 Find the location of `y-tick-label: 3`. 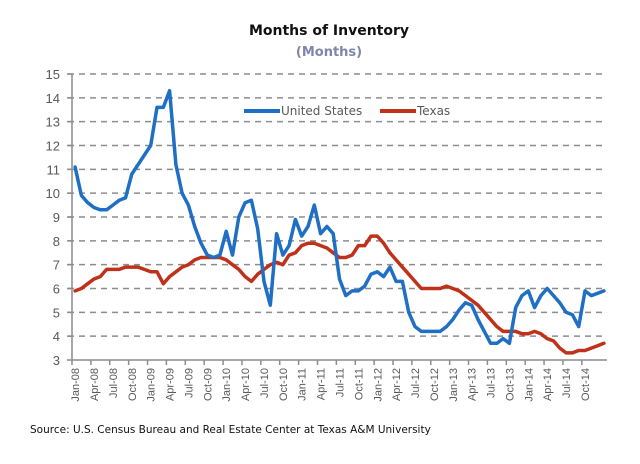

y-tick-label: 3 is located at coordinates (56, 360).